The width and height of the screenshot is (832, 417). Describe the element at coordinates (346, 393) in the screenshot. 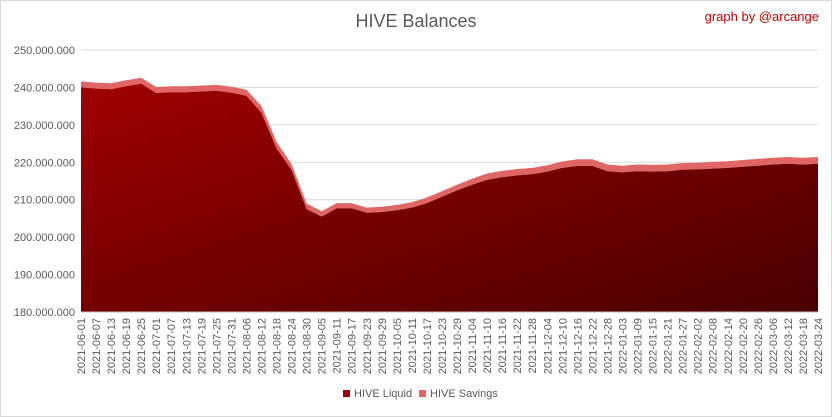

I see `legend-swatch-hive-liquid` at that location.